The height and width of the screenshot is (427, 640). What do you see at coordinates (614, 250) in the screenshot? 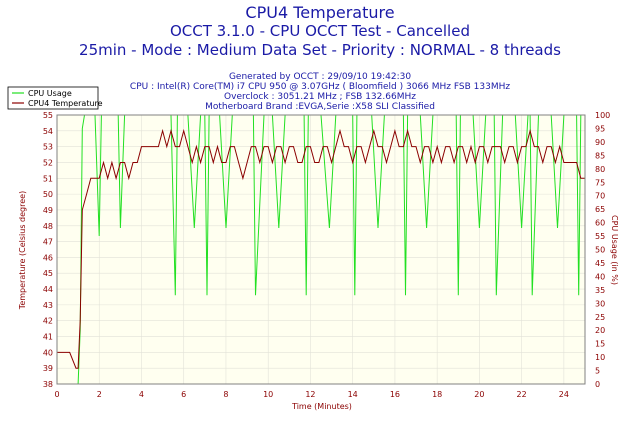
I see `y-axis-right-label: CPU Usage (in %)` at bounding box center [614, 250].